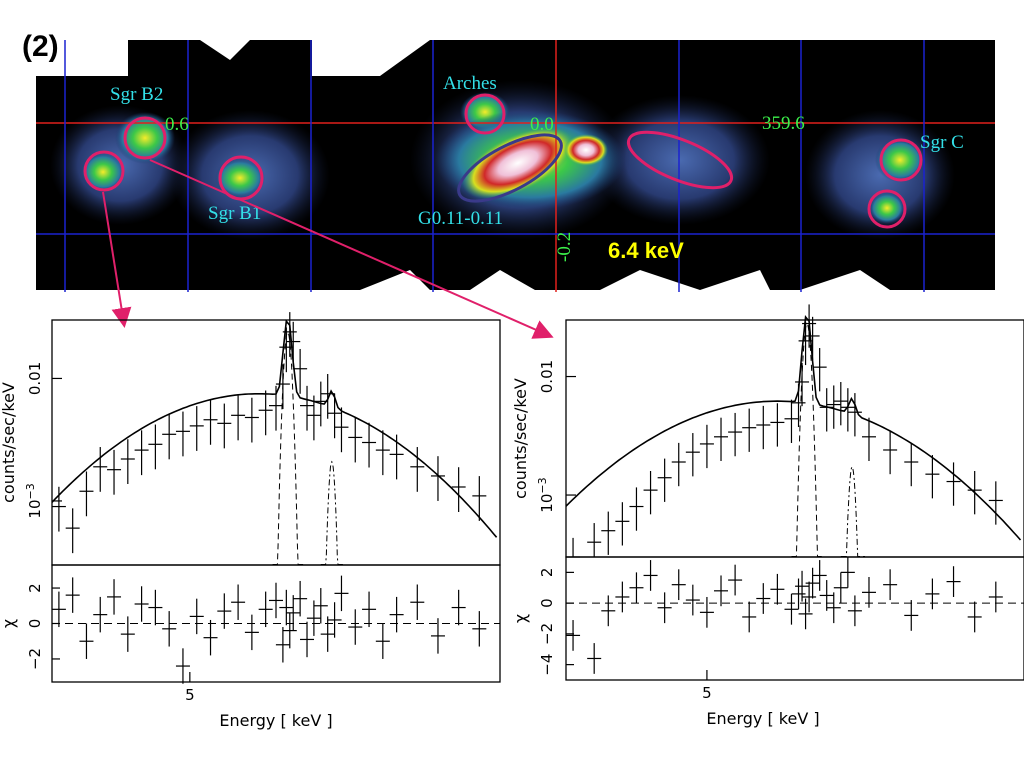 The width and height of the screenshot is (1024, 768). I want to click on region-sgr-b2, so click(145, 138).